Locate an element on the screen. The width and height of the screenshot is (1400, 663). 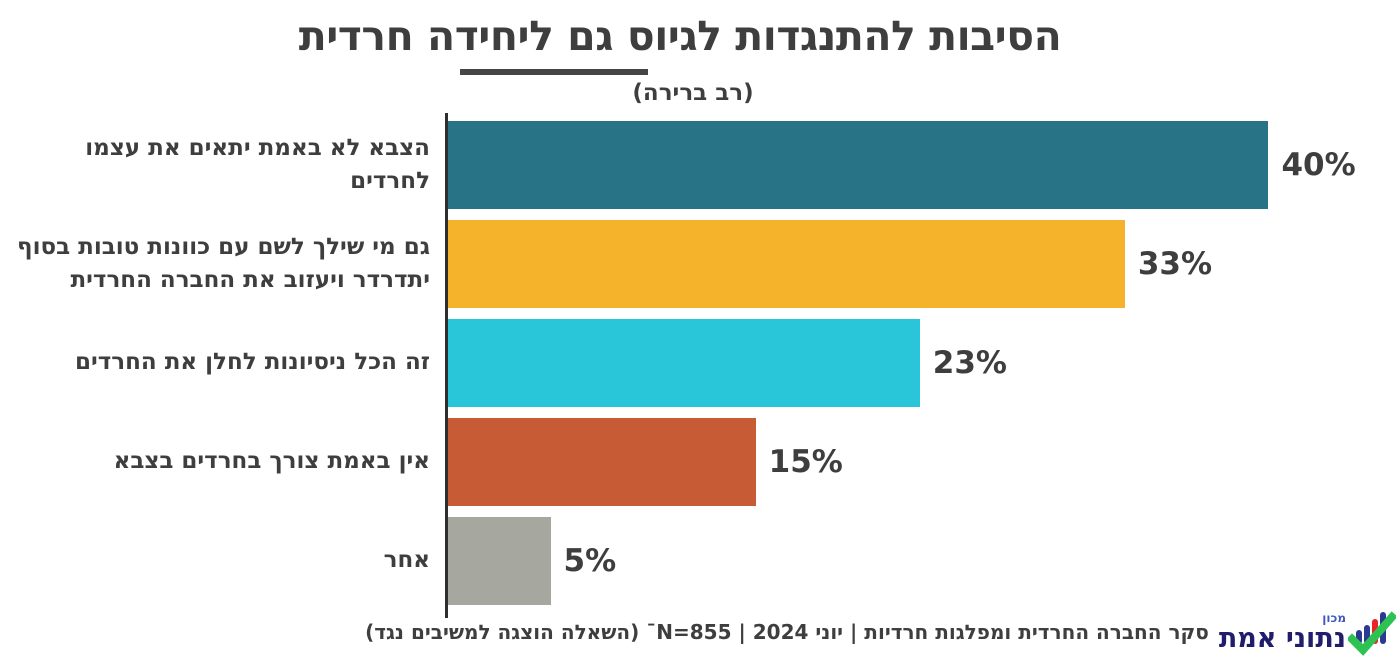
bar-row: אין באמת צורך בחרדים בצבא 15% is located at coordinates (700, 462).